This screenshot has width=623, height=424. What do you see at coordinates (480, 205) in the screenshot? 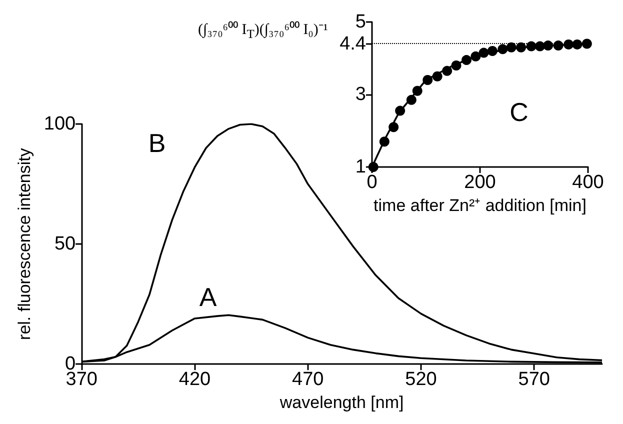
I see `x-axis-title: time after Zn²⁺ addition [min]` at bounding box center [480, 205].